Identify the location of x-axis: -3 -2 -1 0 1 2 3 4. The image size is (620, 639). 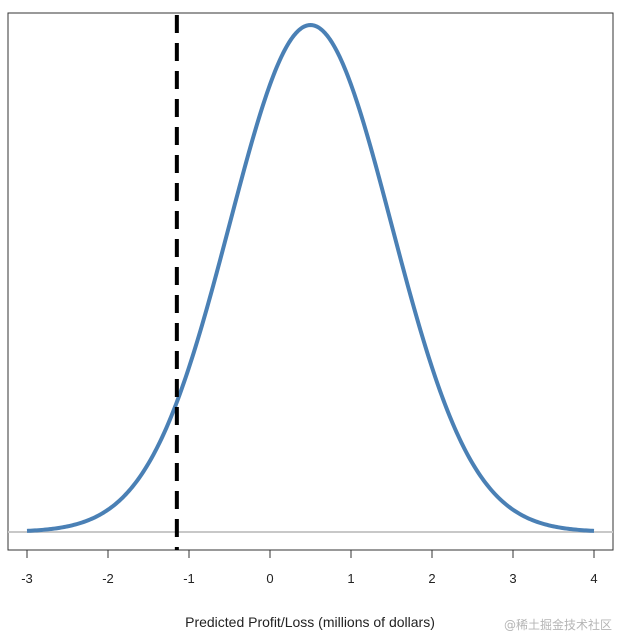
(309, 568).